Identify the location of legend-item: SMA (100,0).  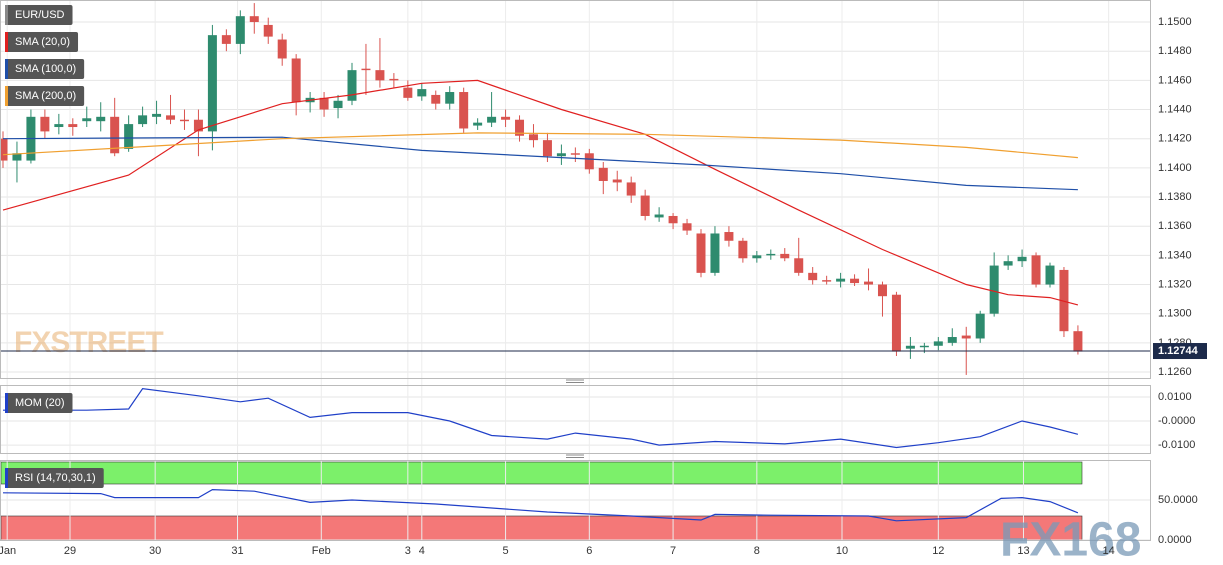
(45, 69).